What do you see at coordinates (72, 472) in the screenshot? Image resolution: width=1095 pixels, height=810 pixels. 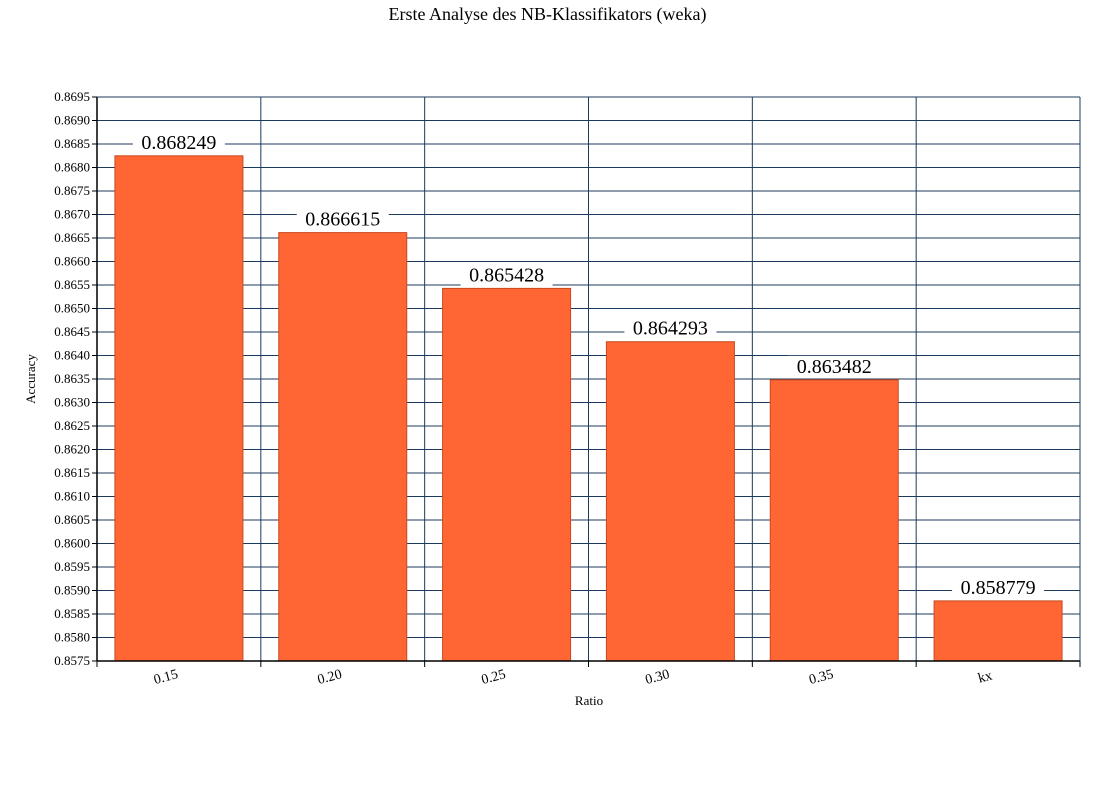 I see `y-tick-label: 0.8615` at bounding box center [72, 472].